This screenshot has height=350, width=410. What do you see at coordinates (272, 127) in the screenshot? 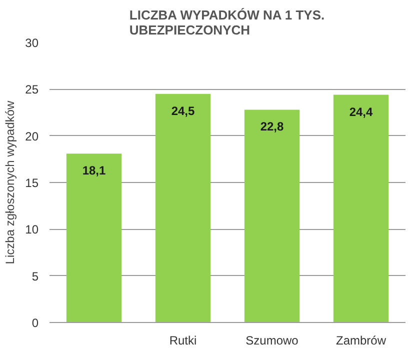
I see `data-label: 22,8` at bounding box center [272, 127].